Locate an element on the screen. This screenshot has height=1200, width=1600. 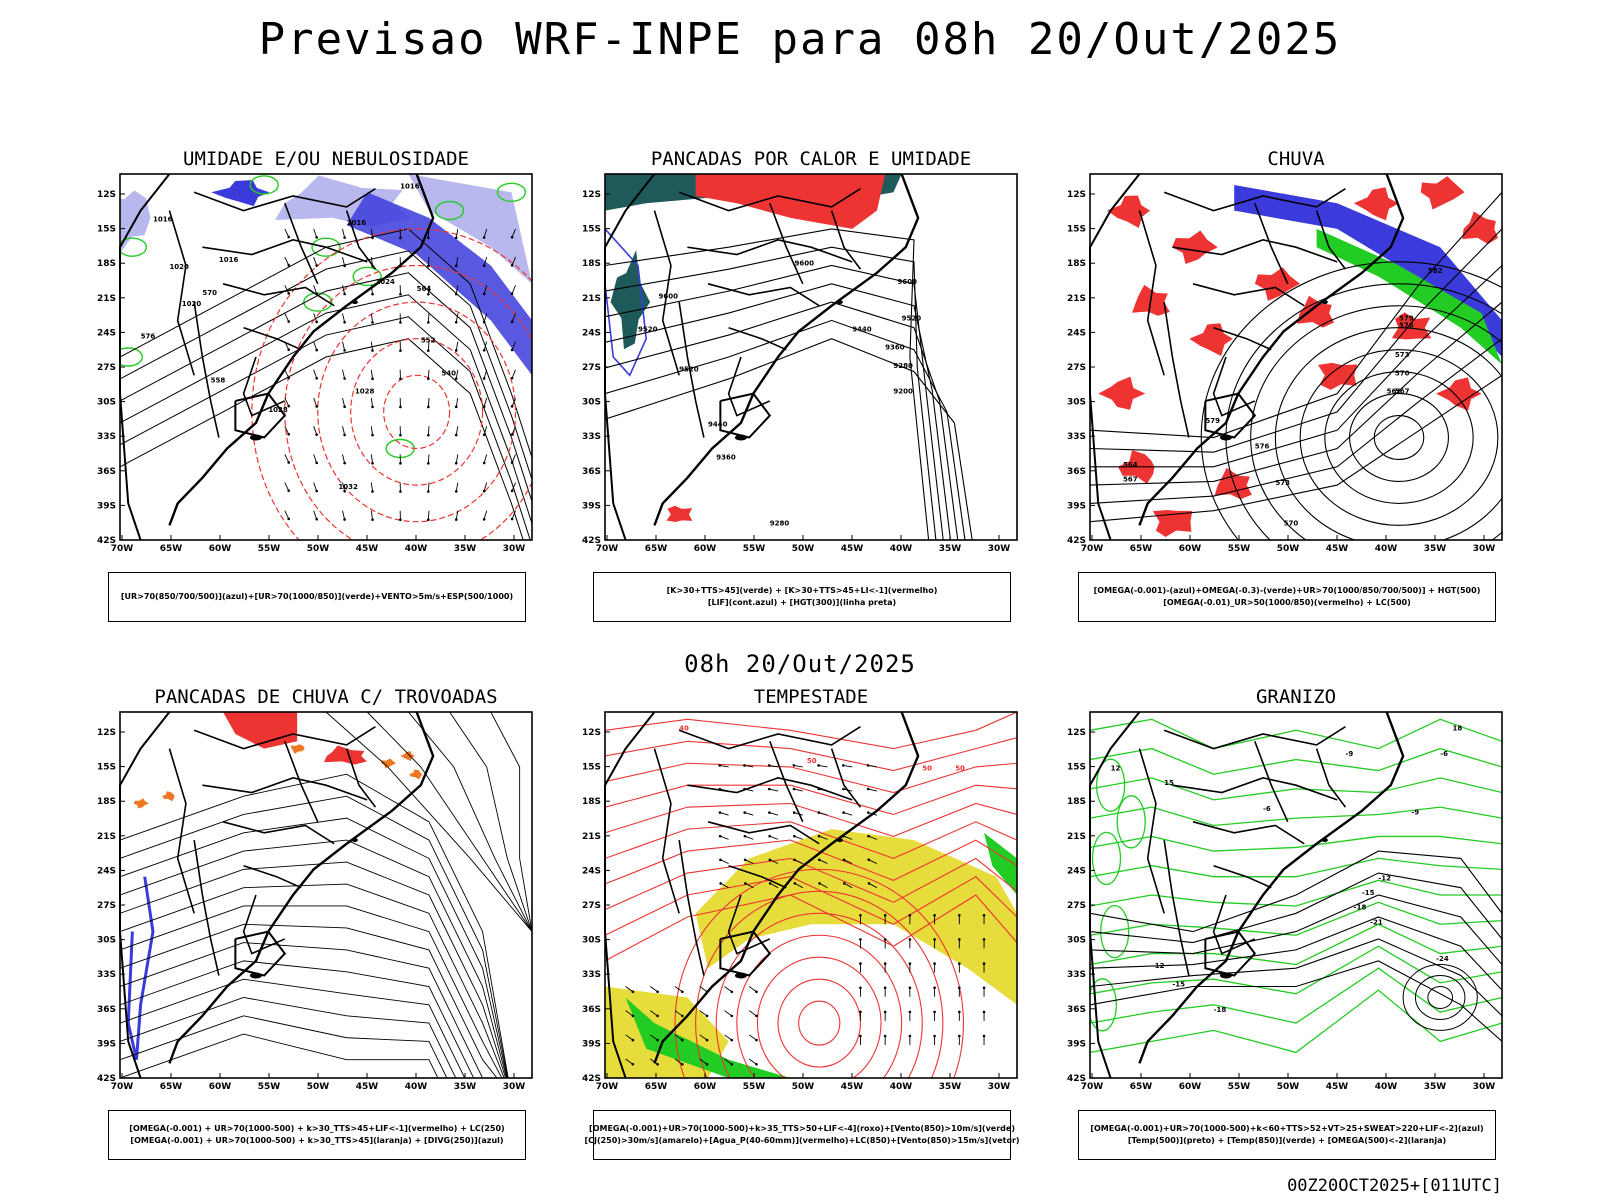
lif-contour is located at coordinates (626, 302).